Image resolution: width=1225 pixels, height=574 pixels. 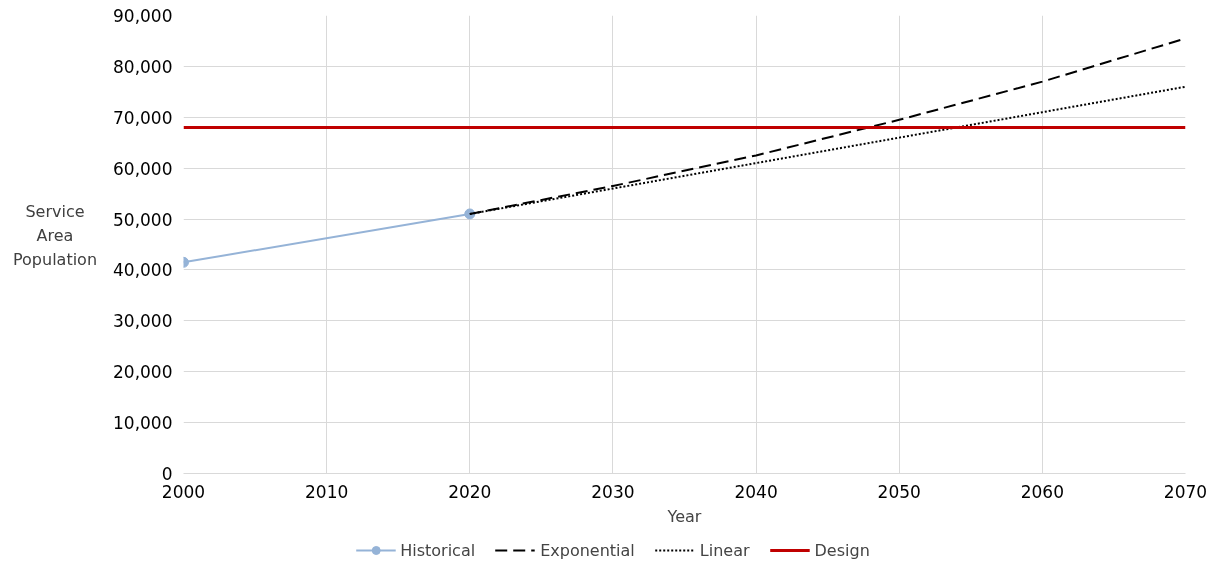 What do you see at coordinates (327, 491) in the screenshot?
I see `x-tick-label: 2010` at bounding box center [327, 491].